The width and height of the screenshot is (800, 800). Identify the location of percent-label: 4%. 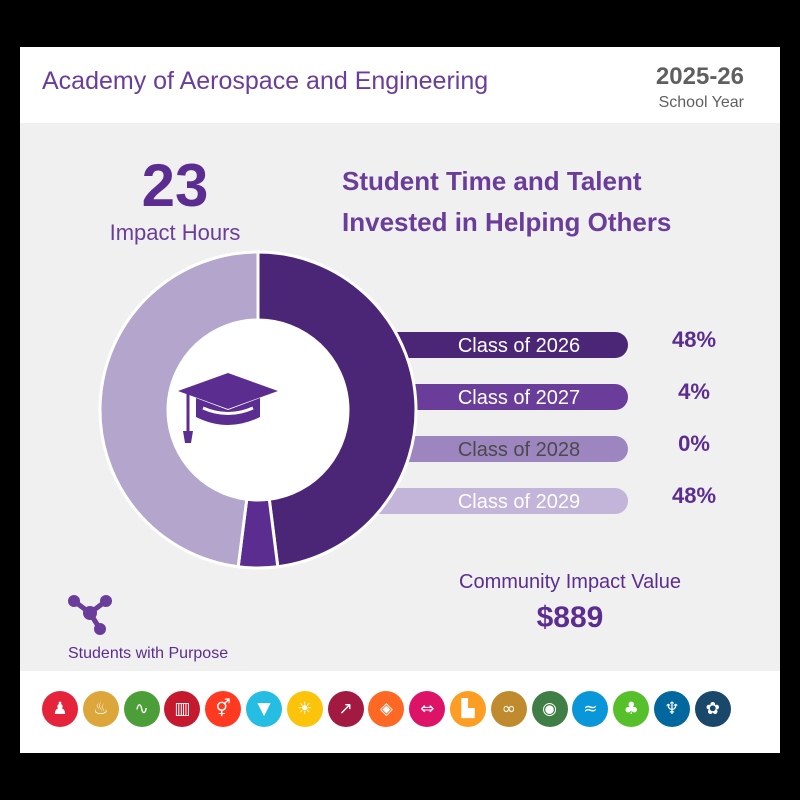
(694, 391).